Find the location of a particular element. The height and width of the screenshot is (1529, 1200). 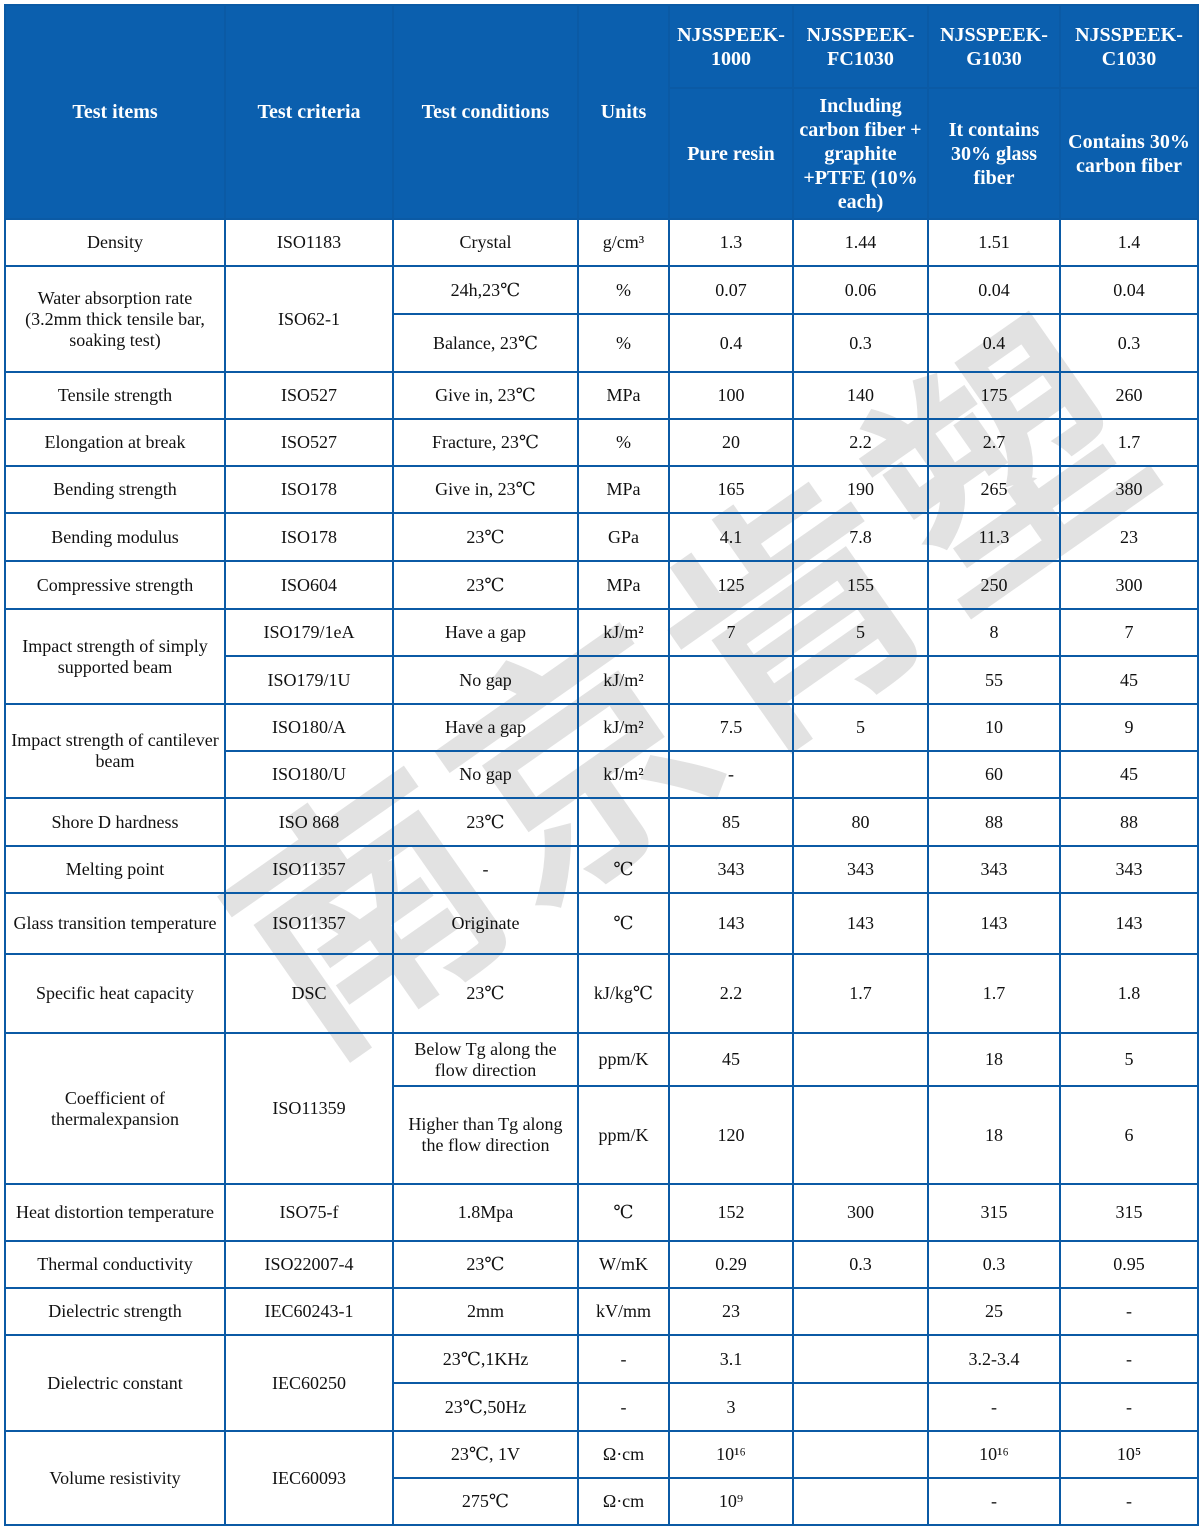

units: ℃ is located at coordinates (623, 1212).